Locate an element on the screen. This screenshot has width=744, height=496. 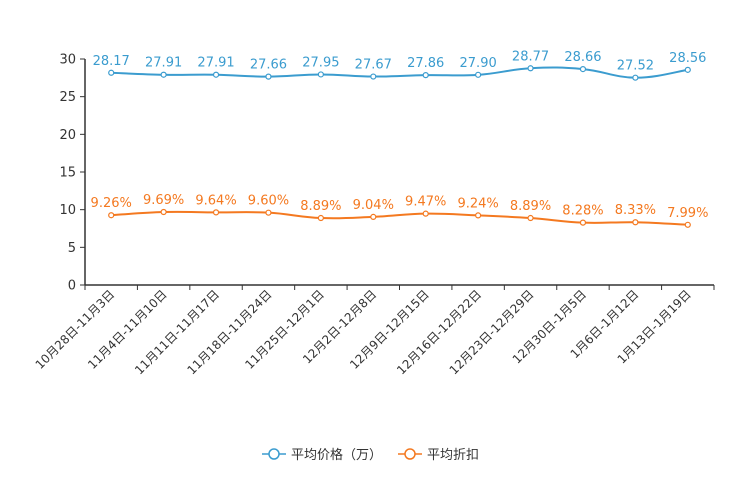
data-label: 28.66 is located at coordinates (582, 57).